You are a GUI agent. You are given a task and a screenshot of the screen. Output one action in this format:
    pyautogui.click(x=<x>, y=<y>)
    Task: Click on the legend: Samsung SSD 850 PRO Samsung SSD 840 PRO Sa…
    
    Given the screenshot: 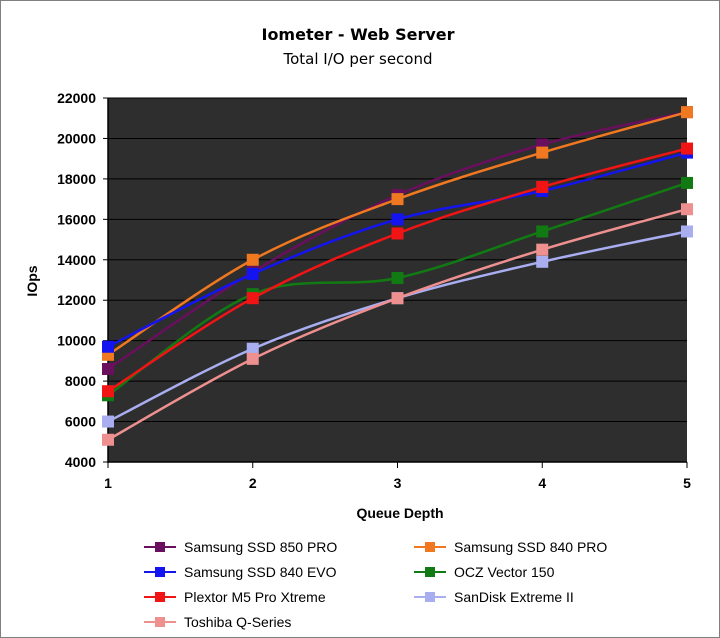 What is the action you would take?
    pyautogui.click(x=420, y=582)
    